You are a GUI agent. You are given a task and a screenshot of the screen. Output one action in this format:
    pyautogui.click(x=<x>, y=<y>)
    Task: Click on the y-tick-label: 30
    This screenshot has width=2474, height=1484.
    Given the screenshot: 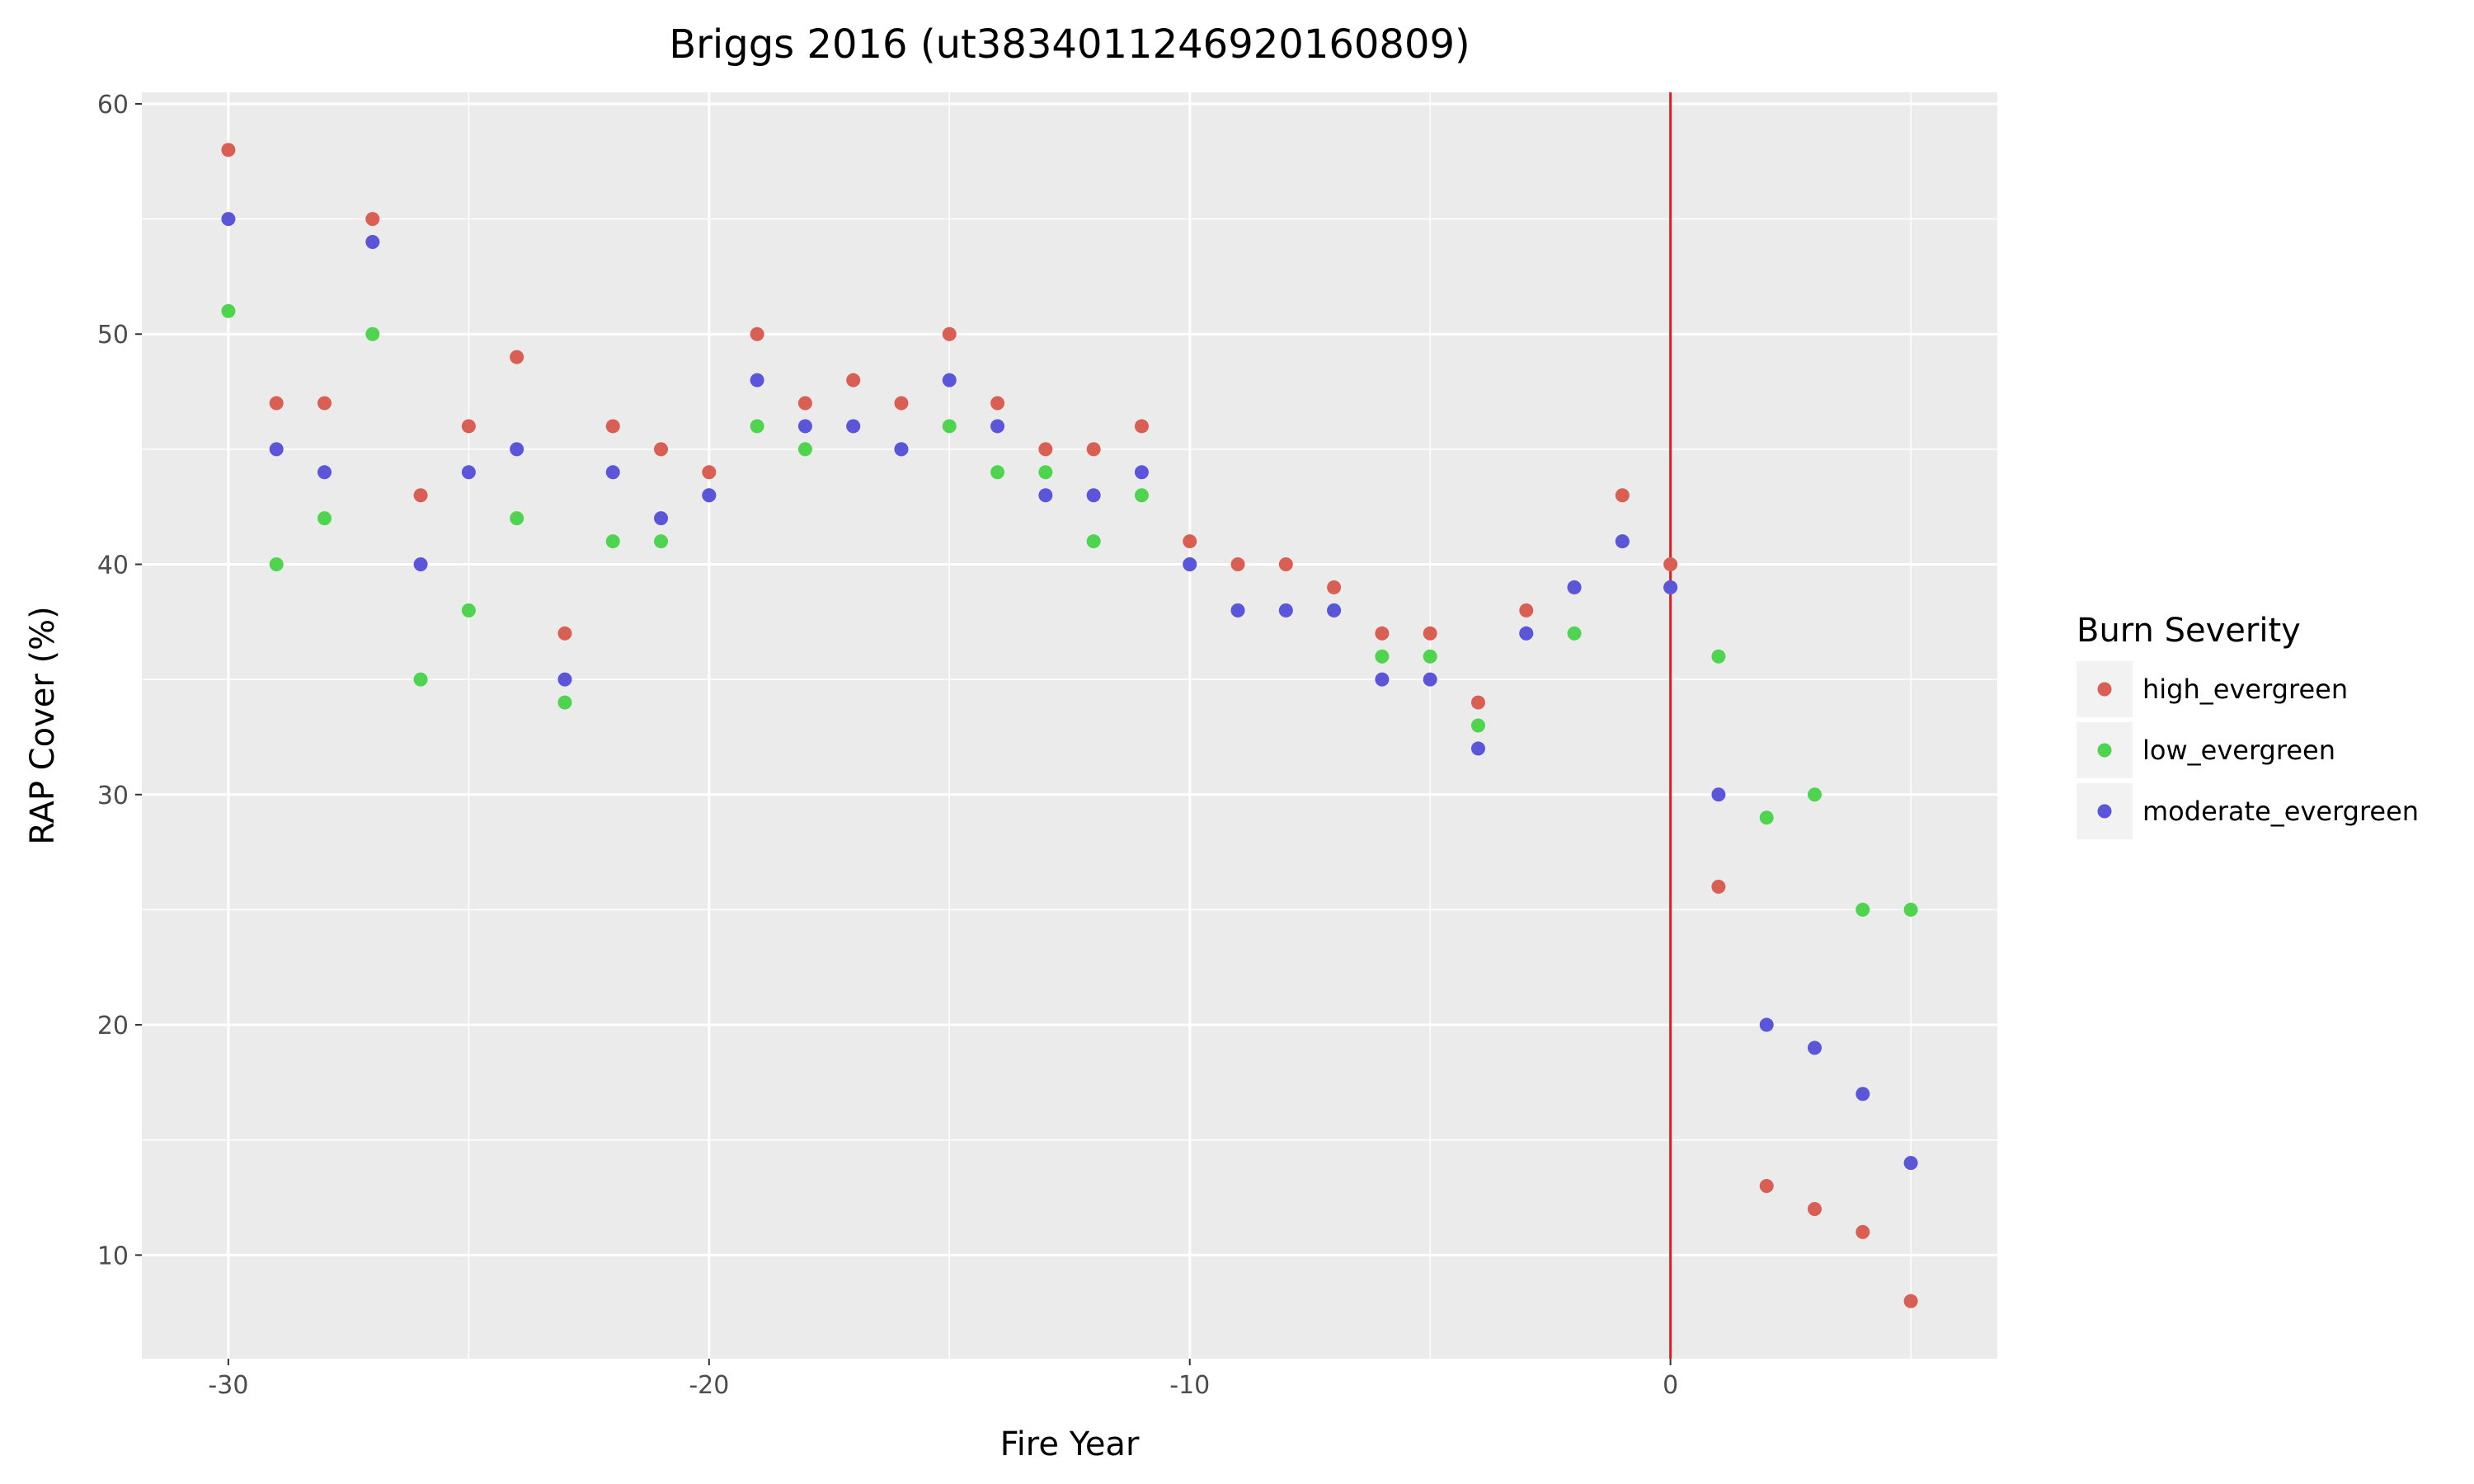 What is the action you would take?
    pyautogui.click(x=113, y=796)
    